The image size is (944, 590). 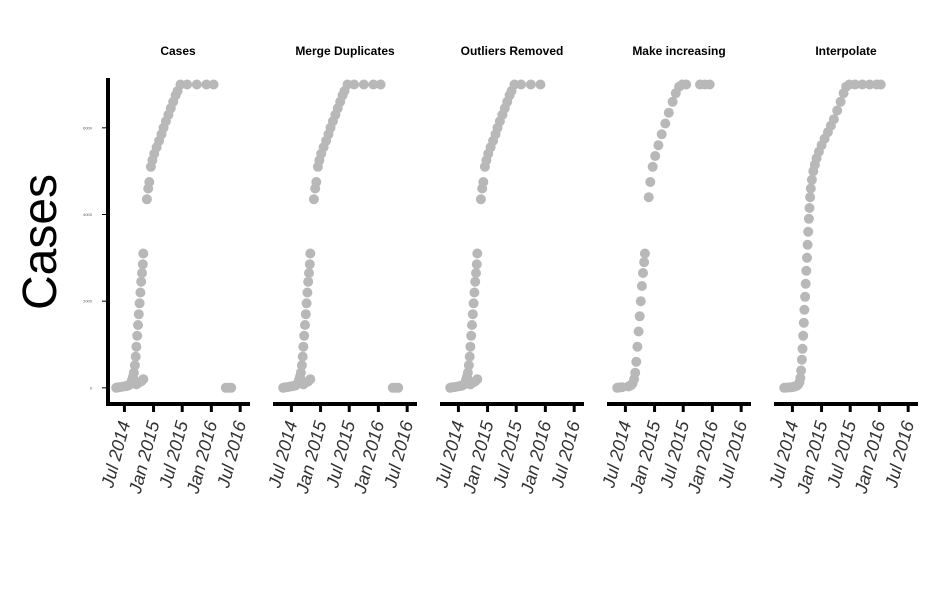 I want to click on panel-title: Interpolate, so click(x=846, y=51).